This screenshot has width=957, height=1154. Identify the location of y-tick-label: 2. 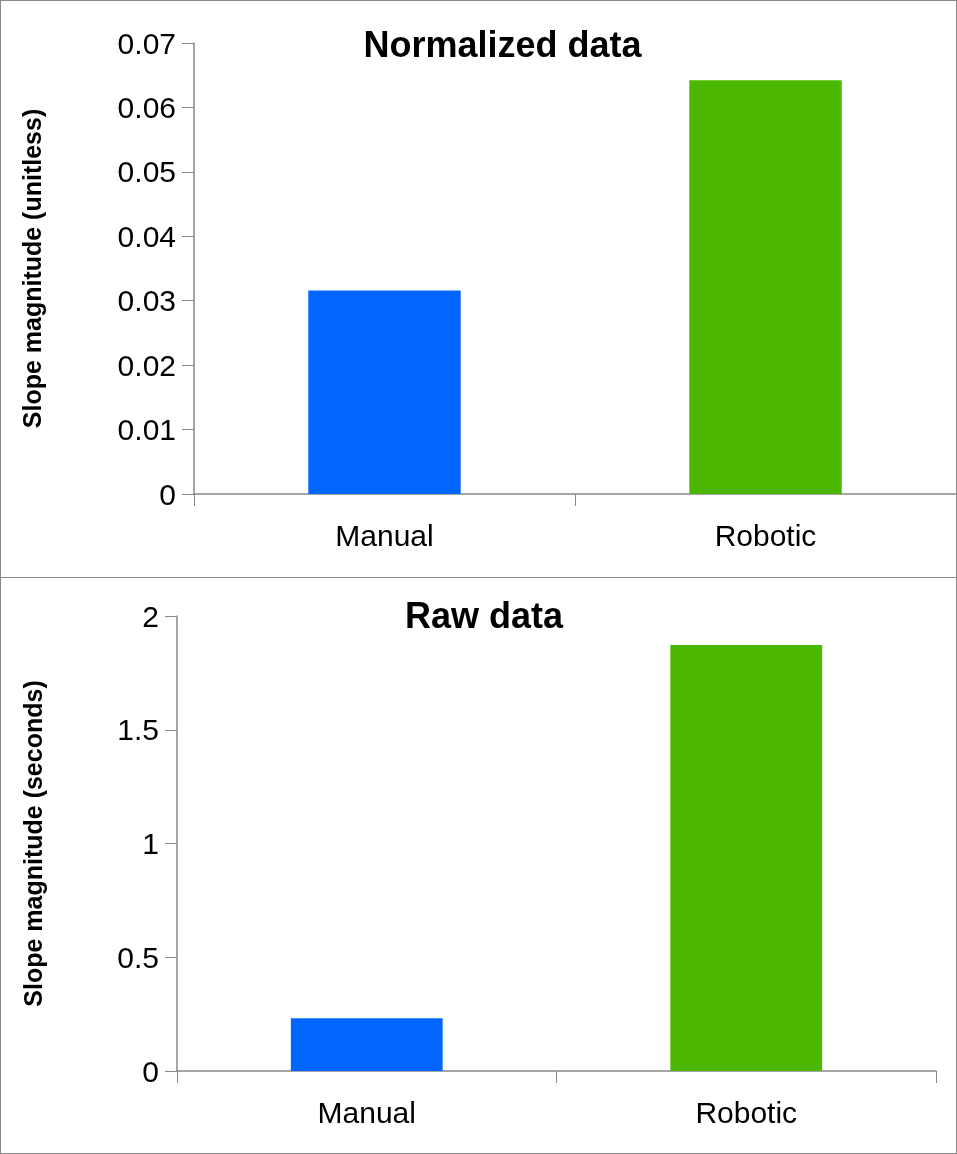
(150, 616).